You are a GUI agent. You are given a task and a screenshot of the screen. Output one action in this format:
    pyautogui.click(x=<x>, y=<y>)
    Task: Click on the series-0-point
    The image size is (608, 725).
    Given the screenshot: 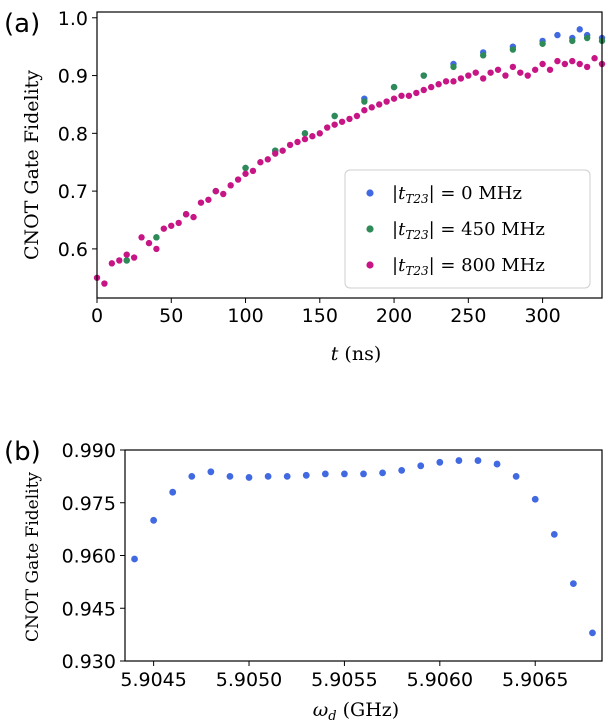 What is the action you would take?
    pyautogui.click(x=557, y=35)
    